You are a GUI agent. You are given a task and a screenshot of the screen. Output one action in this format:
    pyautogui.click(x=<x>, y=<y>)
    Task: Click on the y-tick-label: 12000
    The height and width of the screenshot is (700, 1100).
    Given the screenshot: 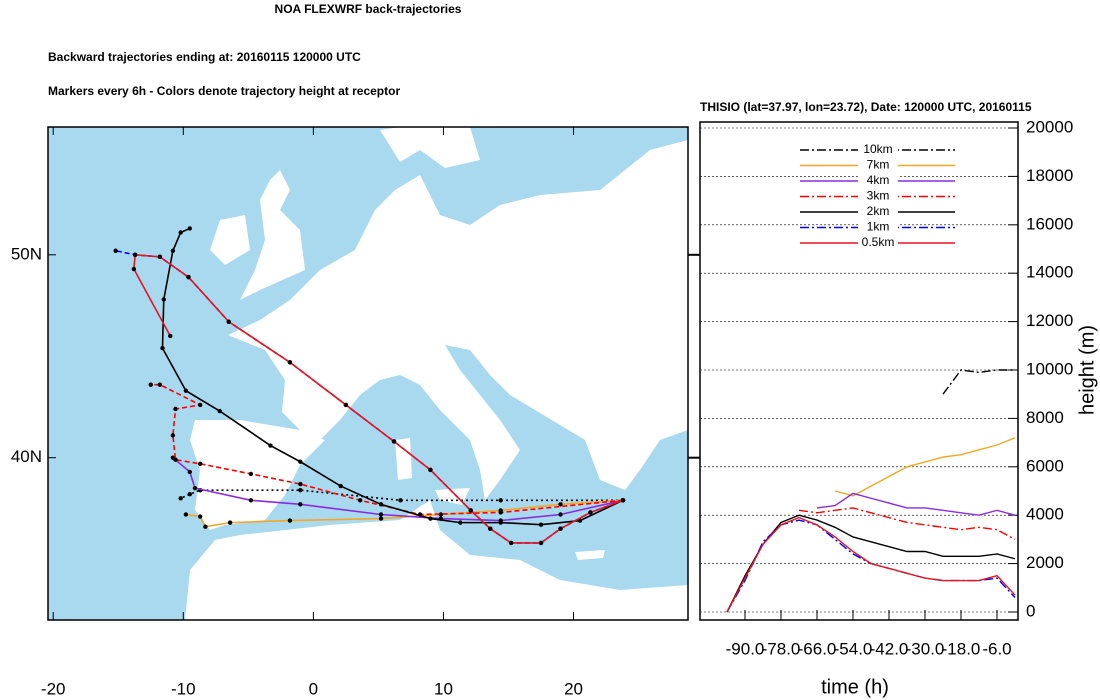 What is the action you would take?
    pyautogui.click(x=1049, y=320)
    